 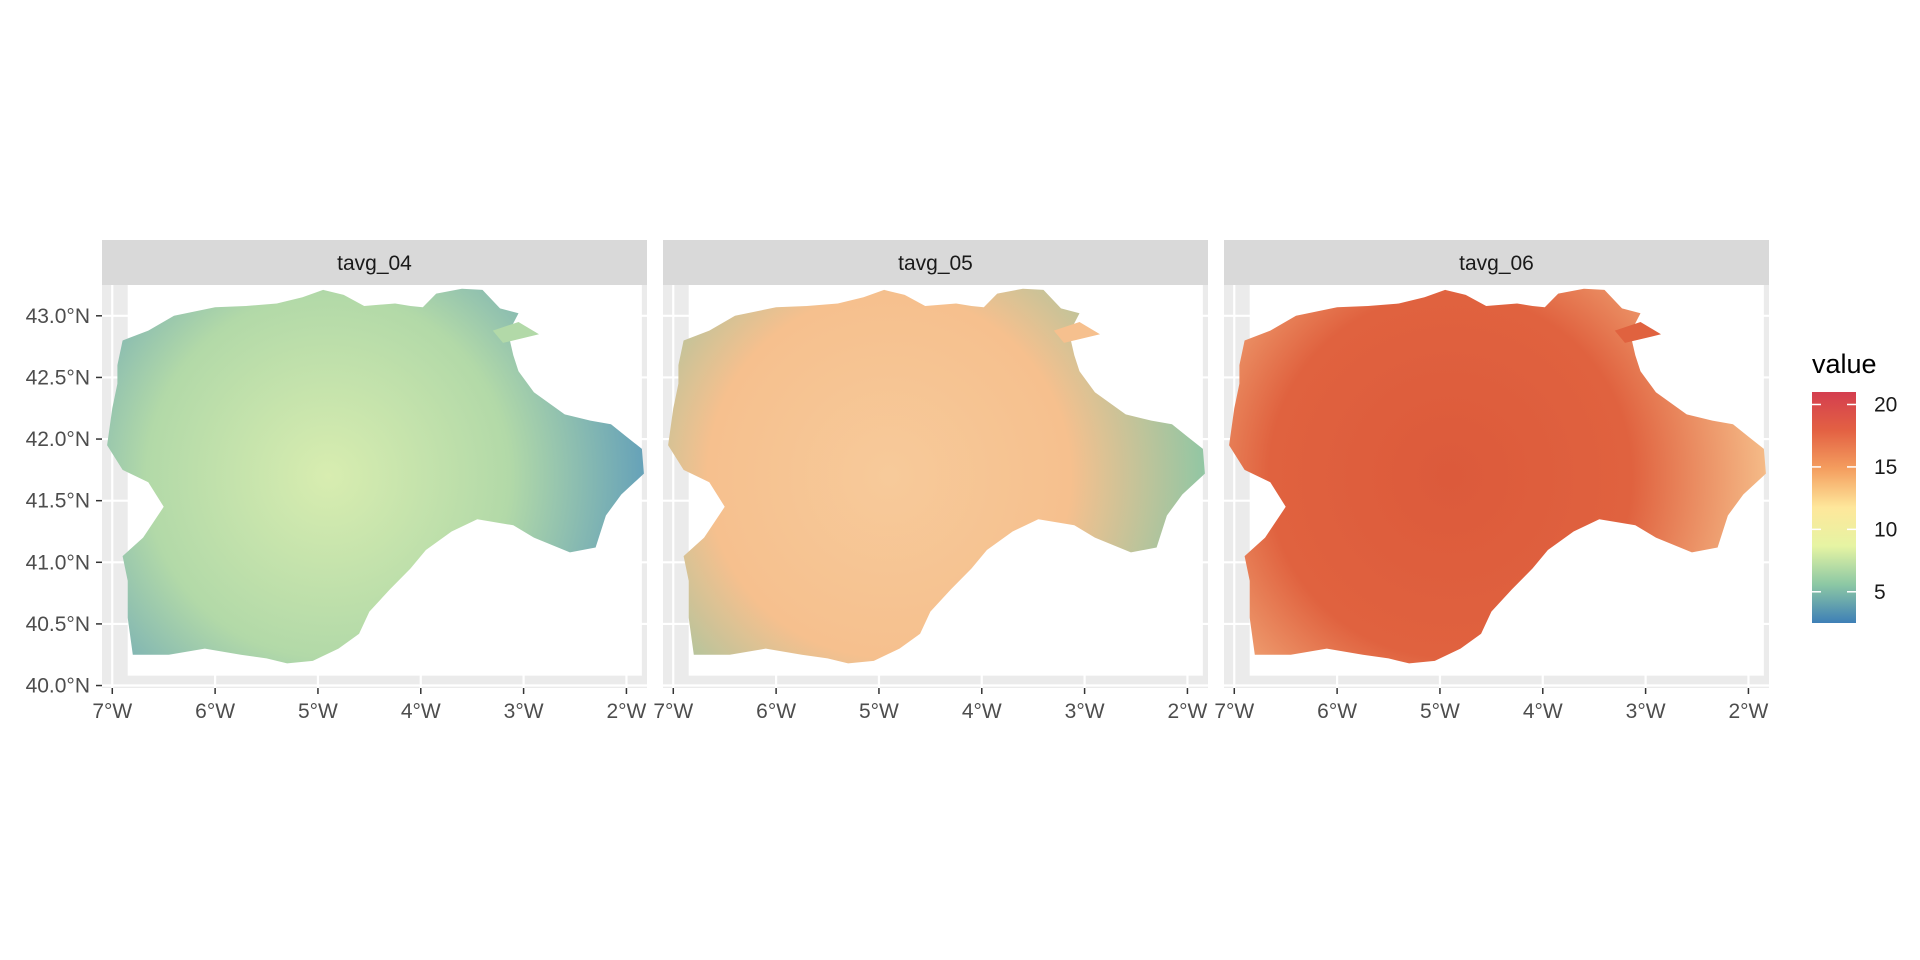 What do you see at coordinates (58, 624) in the screenshot?
I see `y-tick-label: 40.5°N` at bounding box center [58, 624].